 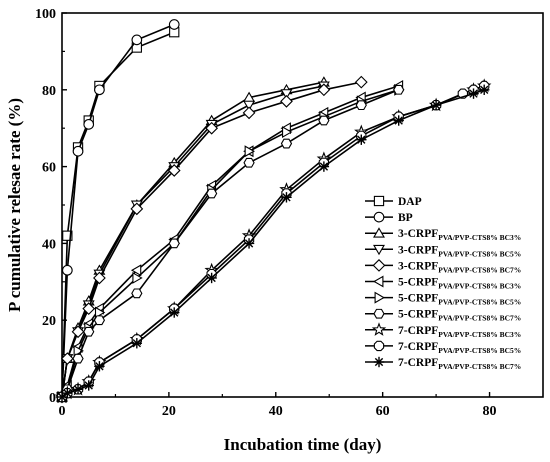 What do you see at coordinates (379, 362) in the screenshot?
I see `legend-marker-stroke` at bounding box center [379, 362].